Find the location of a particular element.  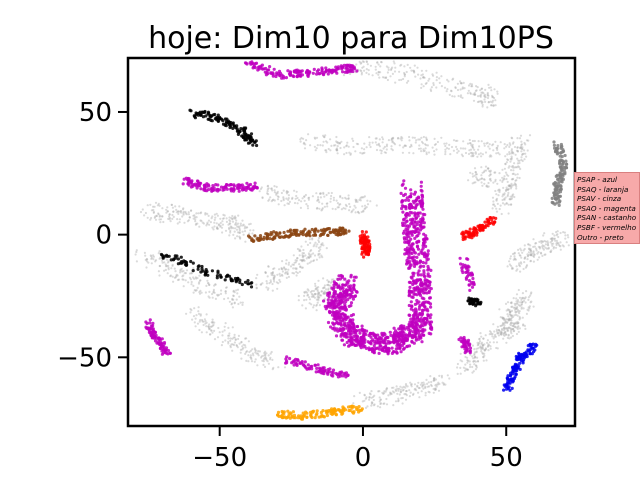

legend-entry: PSAO - magenta is located at coordinates (606, 208).